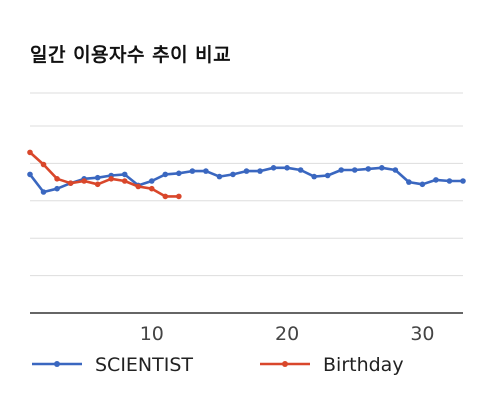  I want to click on x-tick-label: 20, so click(287, 334).